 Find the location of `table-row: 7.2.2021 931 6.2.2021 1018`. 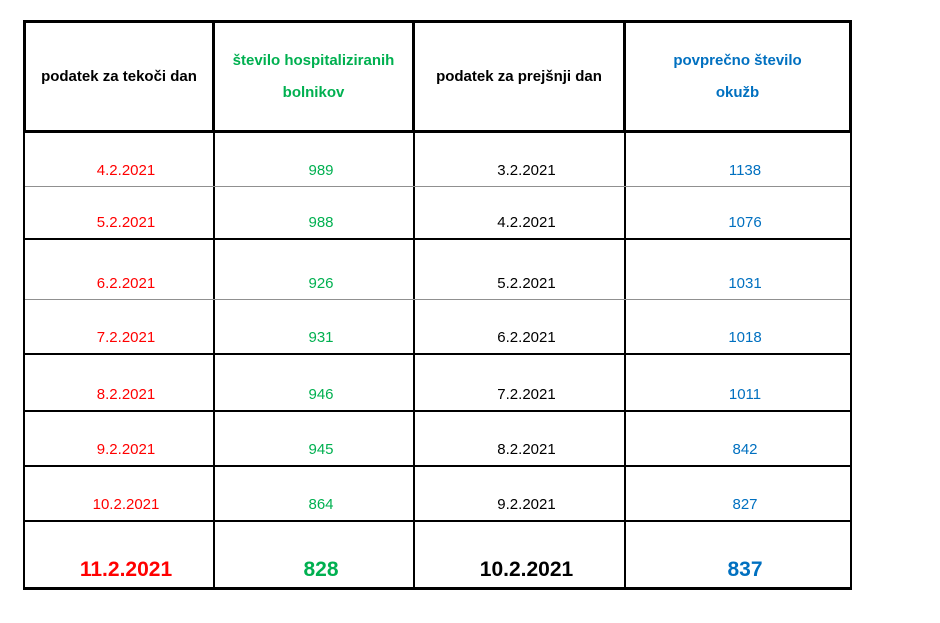

table-row: 7.2.2021 931 6.2.2021 1018 is located at coordinates (437, 327).